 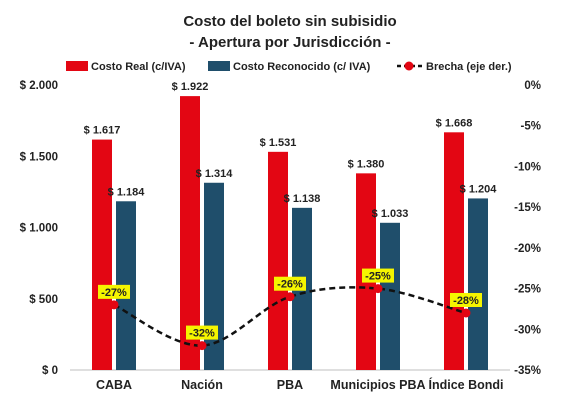 What do you see at coordinates (469, 67) in the screenshot?
I see `legend-label-brecha: Brecha (eje der.)` at bounding box center [469, 67].